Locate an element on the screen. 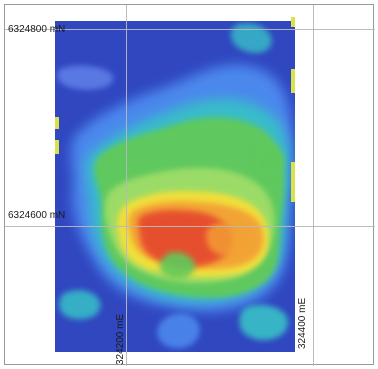  northing-label-top: 6324800 mN is located at coordinates (37, 29).